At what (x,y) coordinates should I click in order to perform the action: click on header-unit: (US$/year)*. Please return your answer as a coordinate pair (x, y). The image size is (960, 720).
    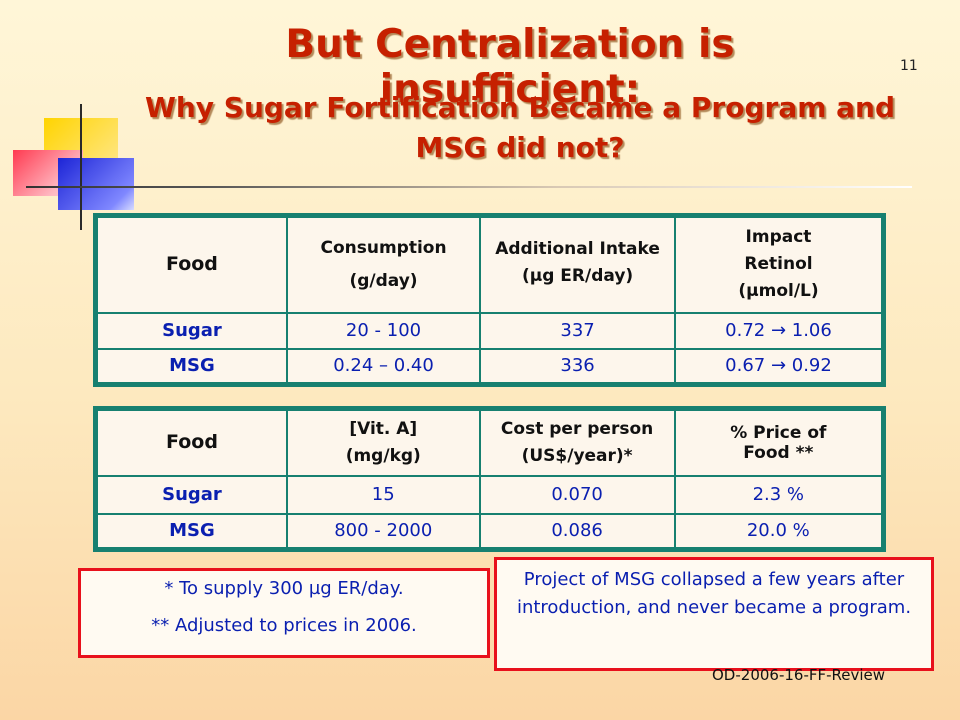
    Looking at the image, I should click on (577, 455).